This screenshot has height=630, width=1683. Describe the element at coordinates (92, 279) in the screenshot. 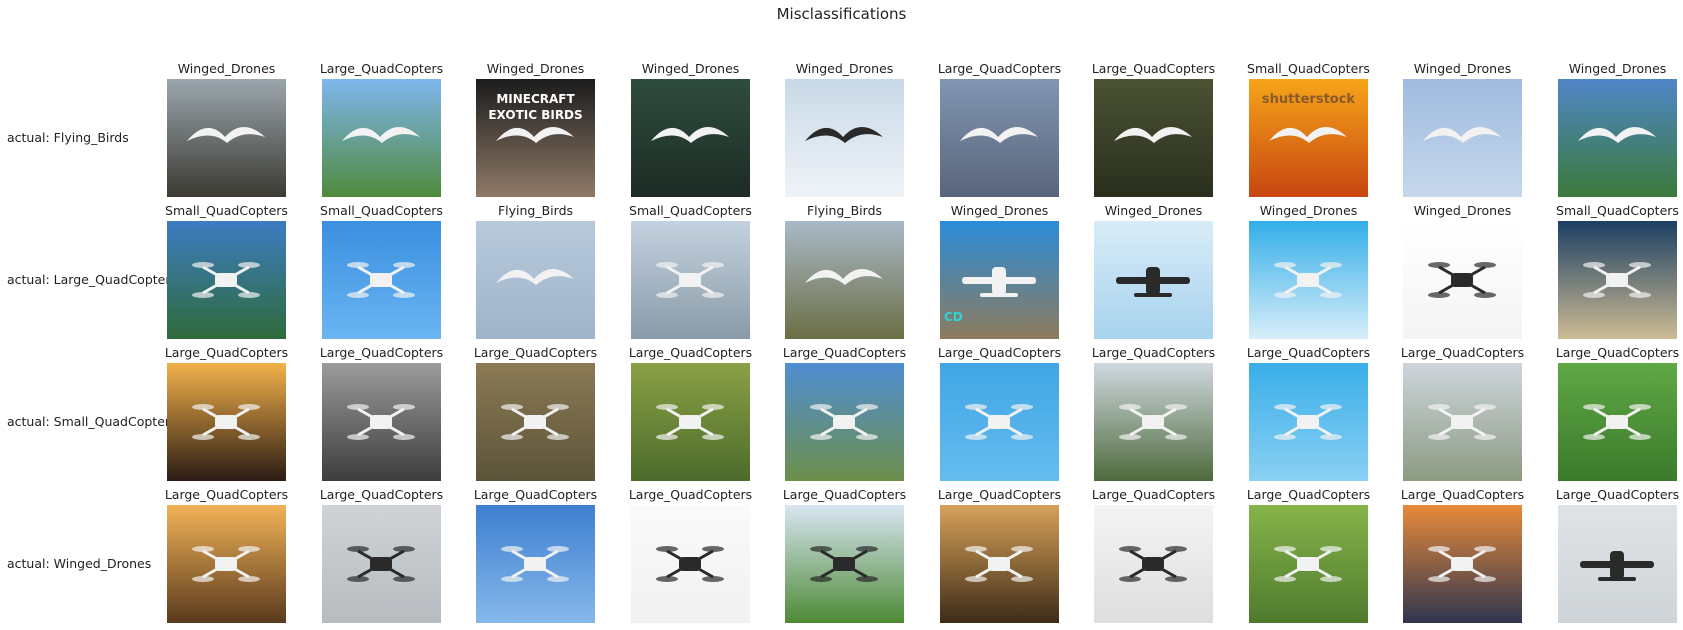

I see `row-actual-label: actual: Large_QuadCopters` at that location.